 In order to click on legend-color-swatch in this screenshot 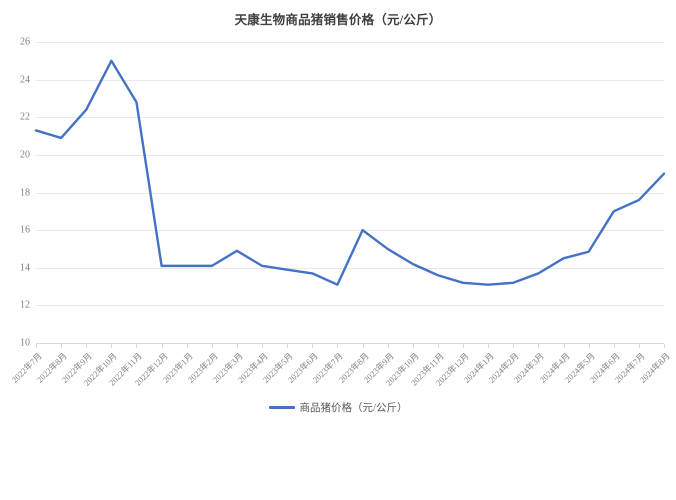, I will do `click(281, 407)`.